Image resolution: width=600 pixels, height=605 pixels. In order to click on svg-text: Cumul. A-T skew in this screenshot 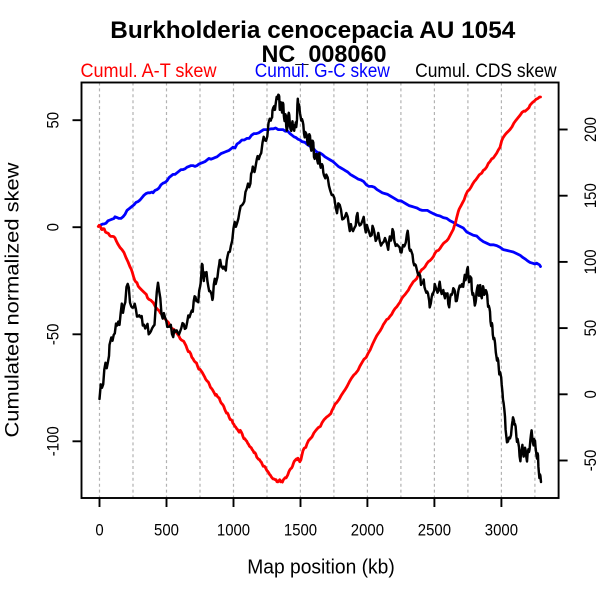, I will do `click(149, 71)`.